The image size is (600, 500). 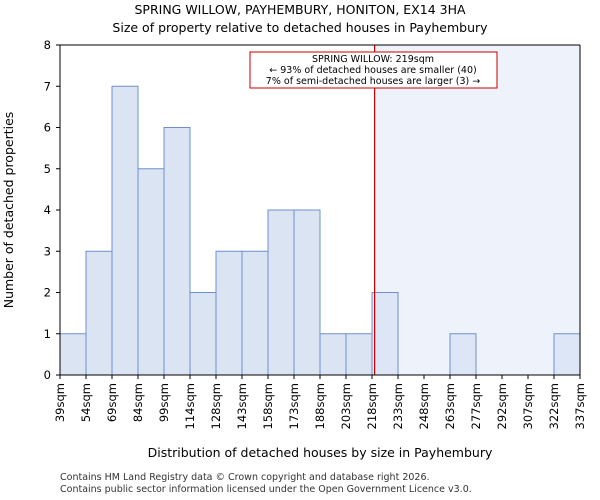 What do you see at coordinates (242, 406) in the screenshot?
I see `x-tick-label: 143sqm` at bounding box center [242, 406].